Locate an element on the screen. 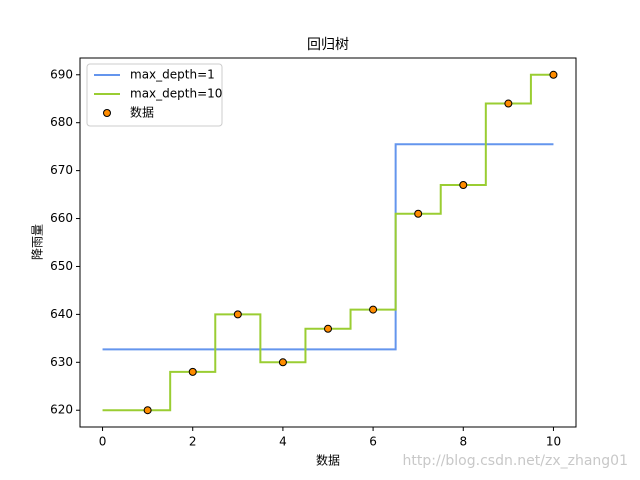 The image size is (640, 480). y-tick-label: 640 is located at coordinates (61, 314).